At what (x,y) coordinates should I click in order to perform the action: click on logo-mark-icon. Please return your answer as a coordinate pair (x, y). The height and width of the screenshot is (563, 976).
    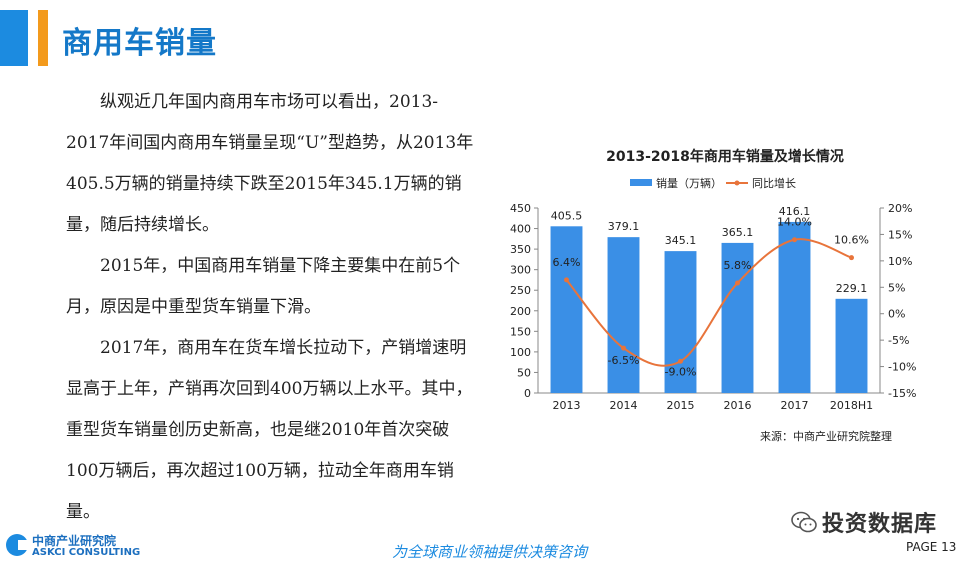
    Looking at the image, I should click on (17, 545).